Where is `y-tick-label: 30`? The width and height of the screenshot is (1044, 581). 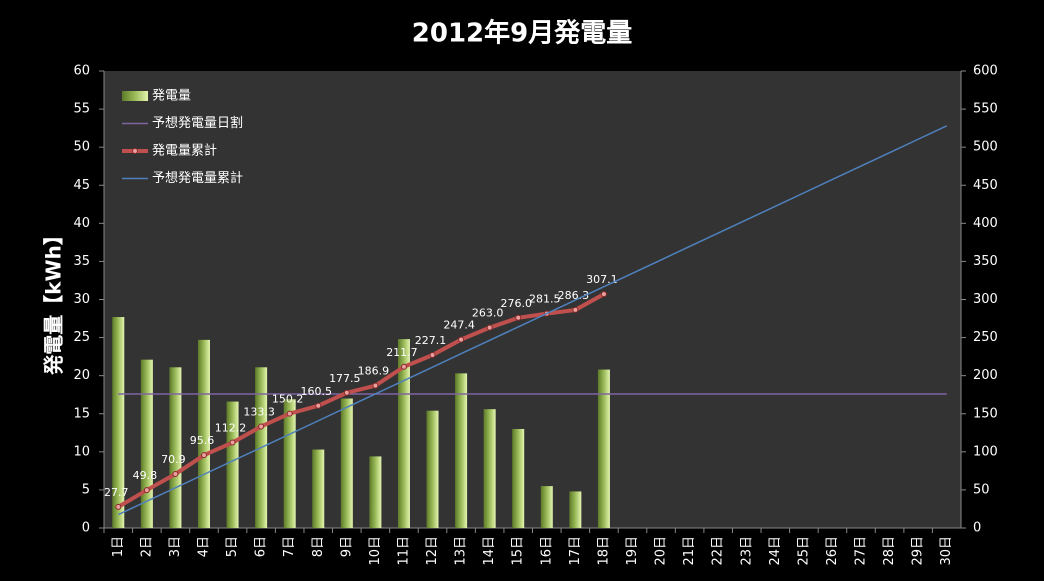
y-tick-label: 30 is located at coordinates (81, 299).